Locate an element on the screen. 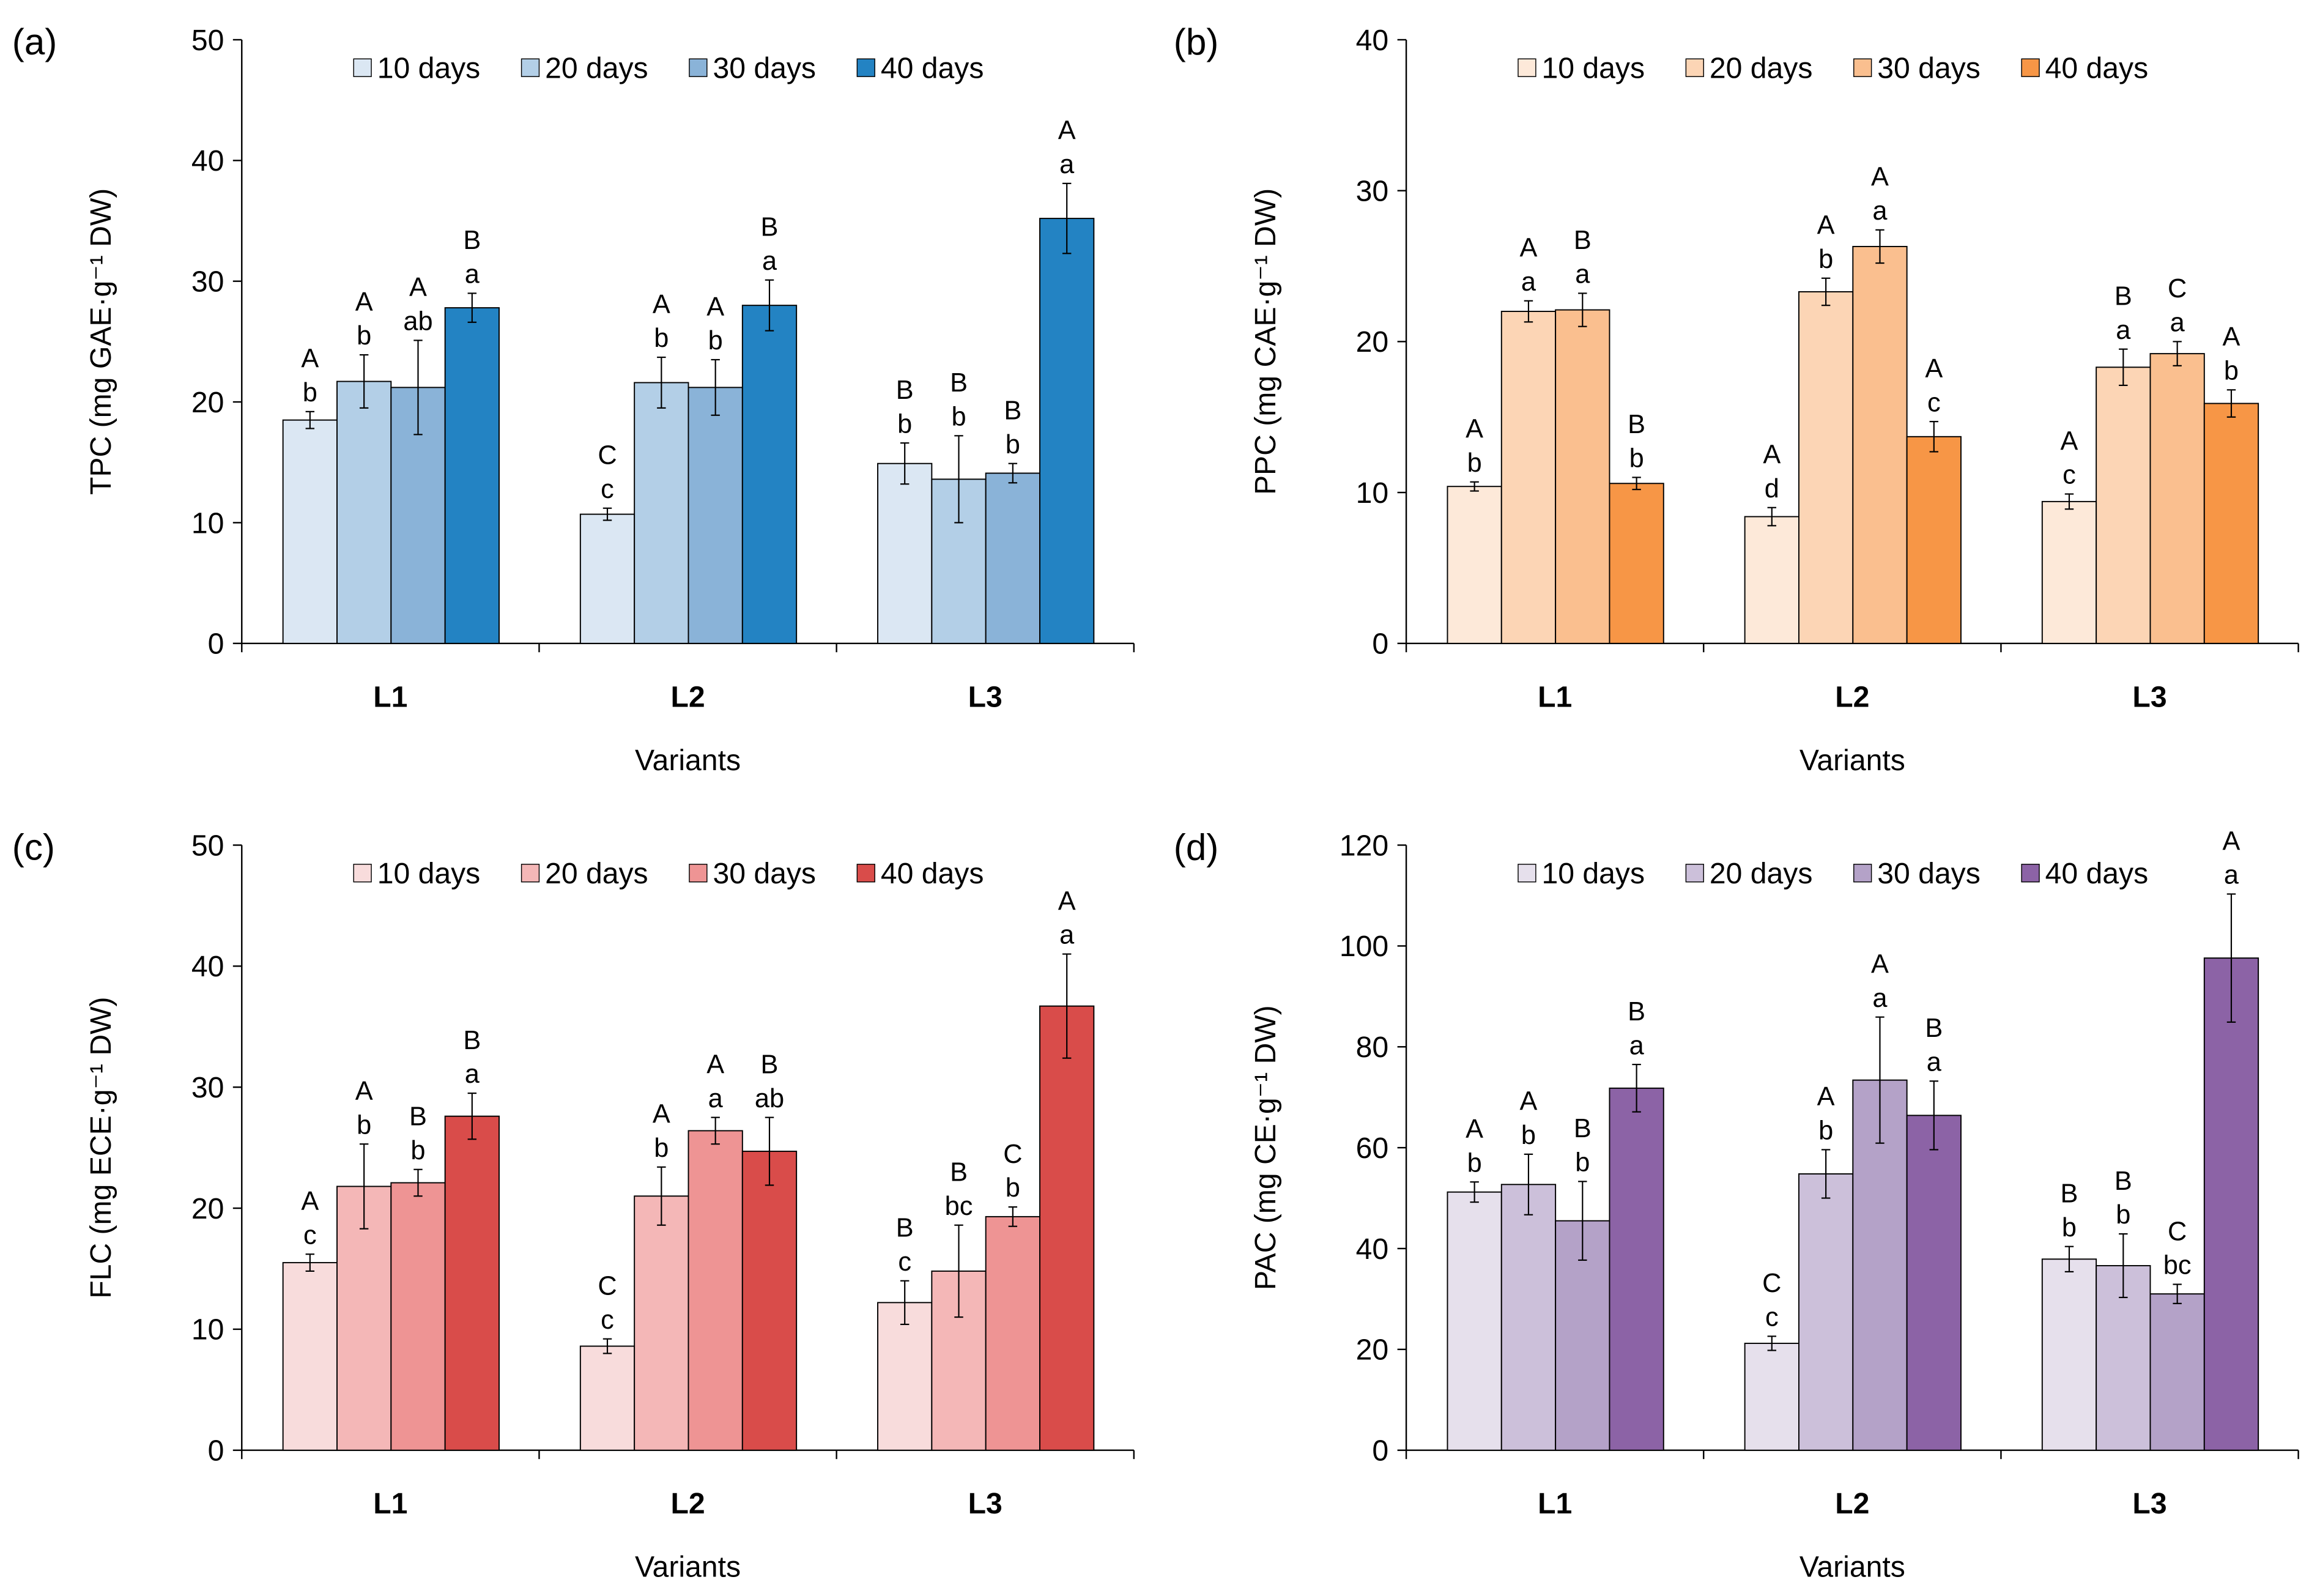  bar-40-days-L1 is located at coordinates (1637, 563).